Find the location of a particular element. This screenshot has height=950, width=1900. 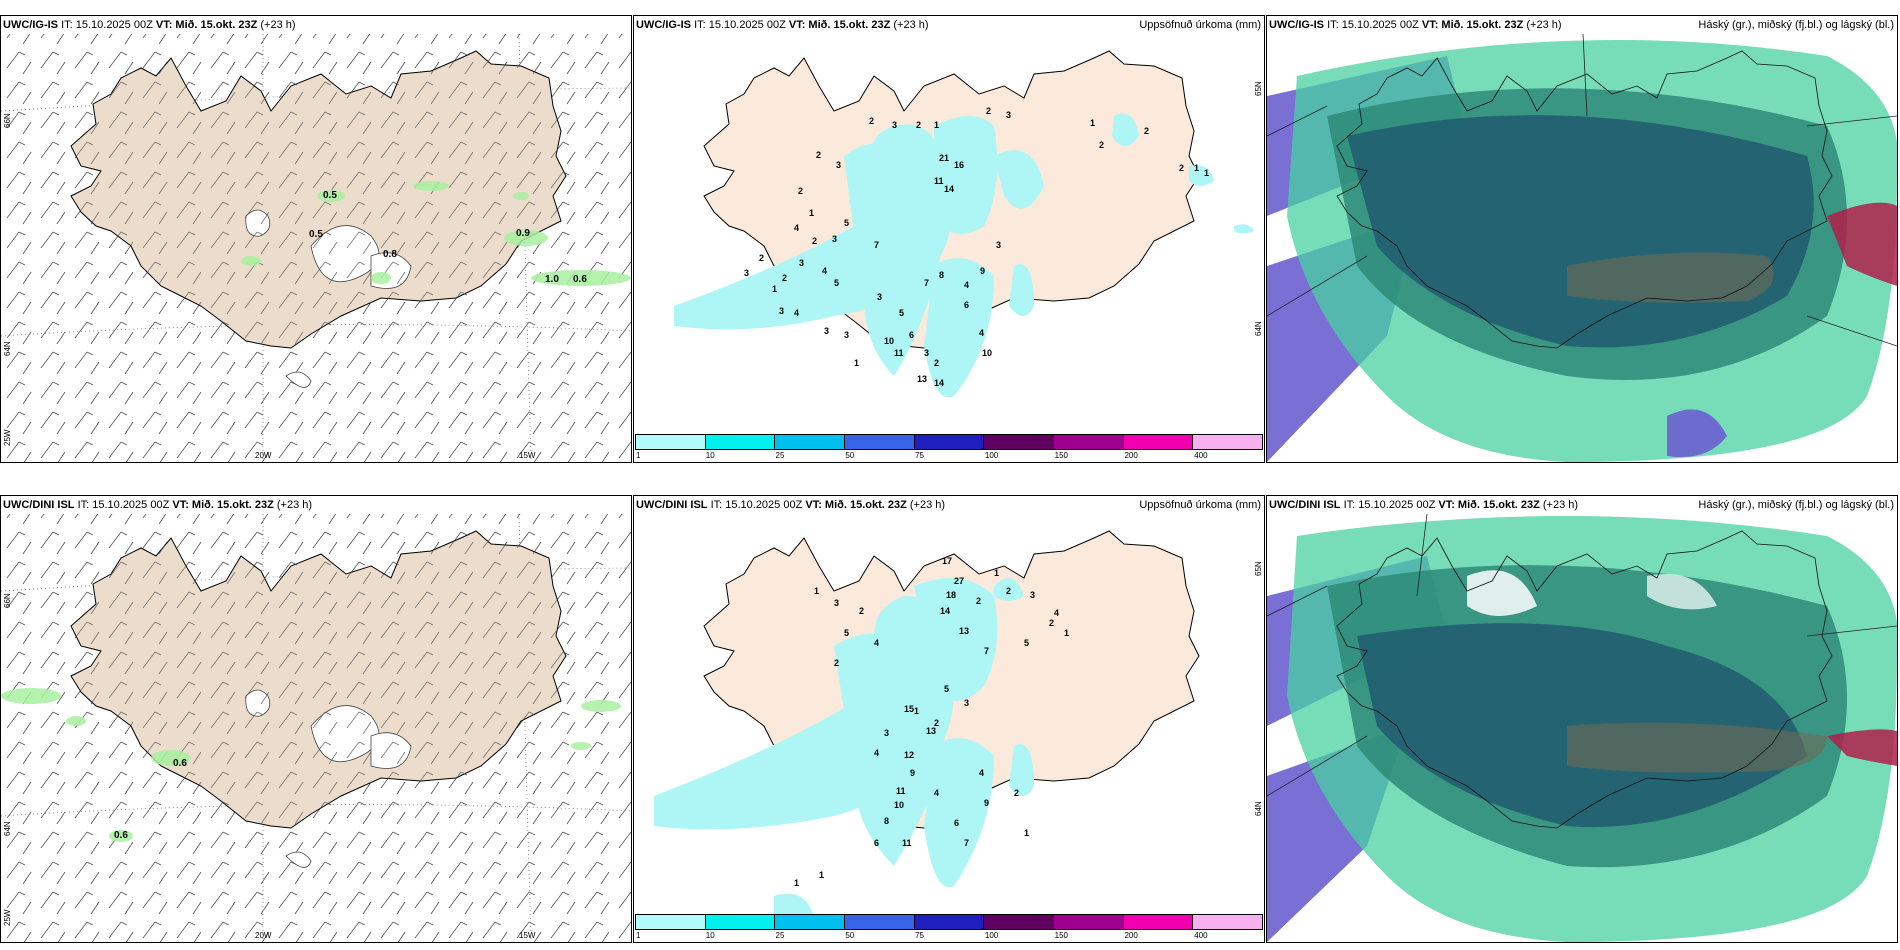

precip-value-label: 17 is located at coordinates (947, 561).